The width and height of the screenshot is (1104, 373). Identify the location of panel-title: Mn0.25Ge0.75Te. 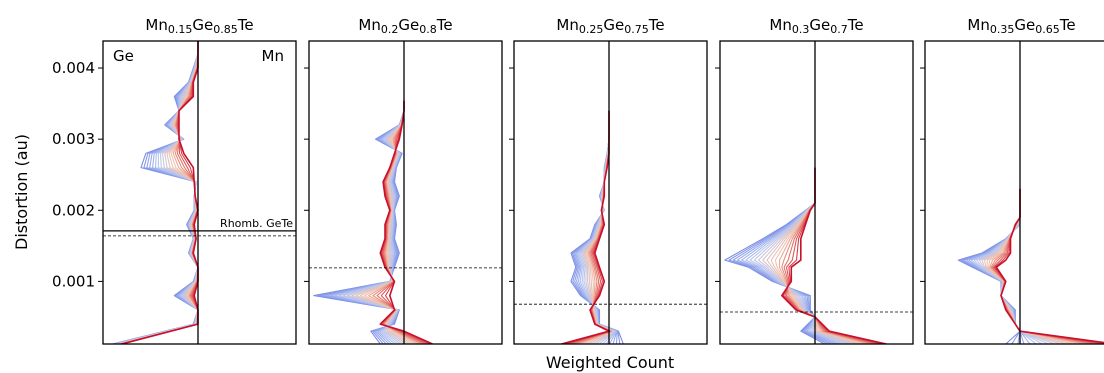
(610, 26).